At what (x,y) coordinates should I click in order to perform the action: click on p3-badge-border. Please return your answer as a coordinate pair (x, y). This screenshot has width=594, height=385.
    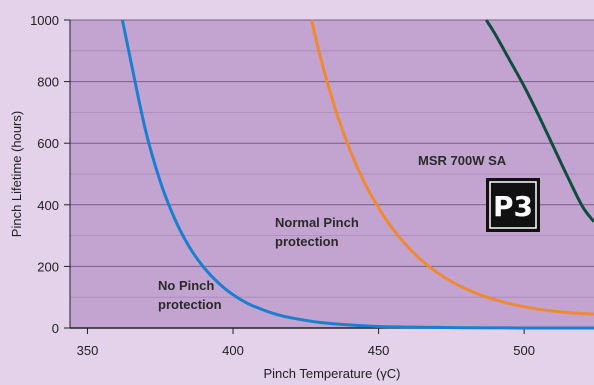
    Looking at the image, I should click on (513, 205).